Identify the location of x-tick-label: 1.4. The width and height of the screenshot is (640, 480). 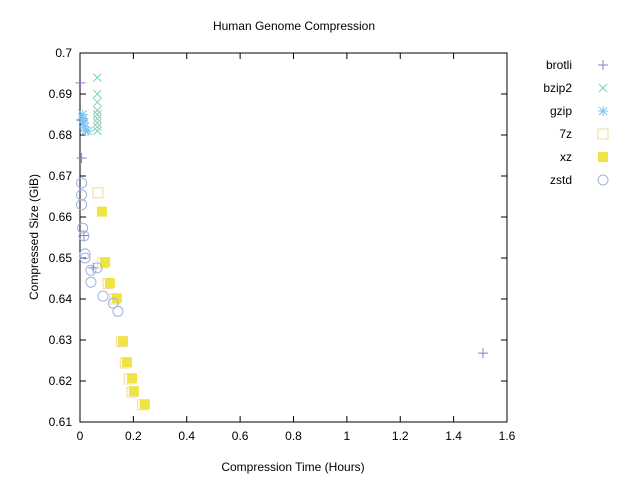
(453, 436).